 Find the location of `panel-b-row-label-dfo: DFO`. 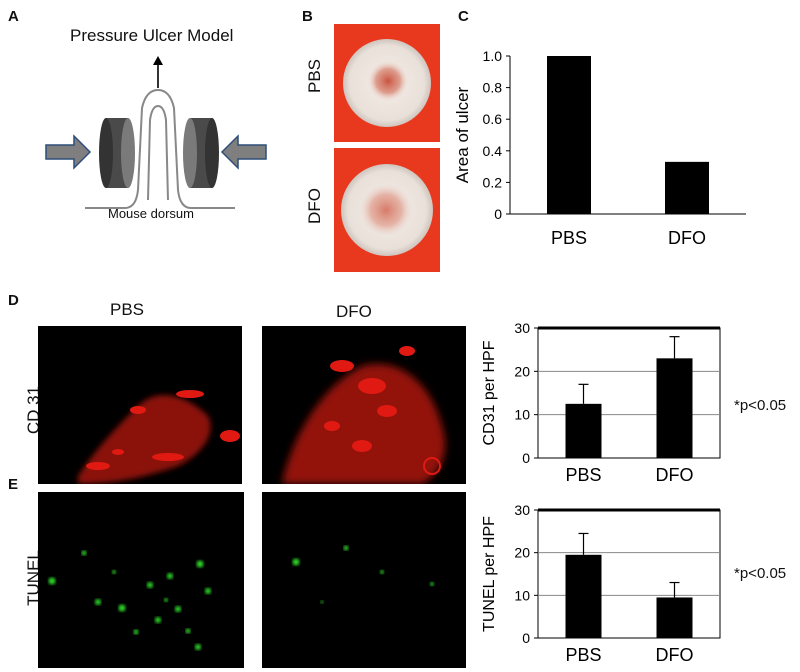

panel-b-row-label-dfo: DFO is located at coordinates (314, 206).